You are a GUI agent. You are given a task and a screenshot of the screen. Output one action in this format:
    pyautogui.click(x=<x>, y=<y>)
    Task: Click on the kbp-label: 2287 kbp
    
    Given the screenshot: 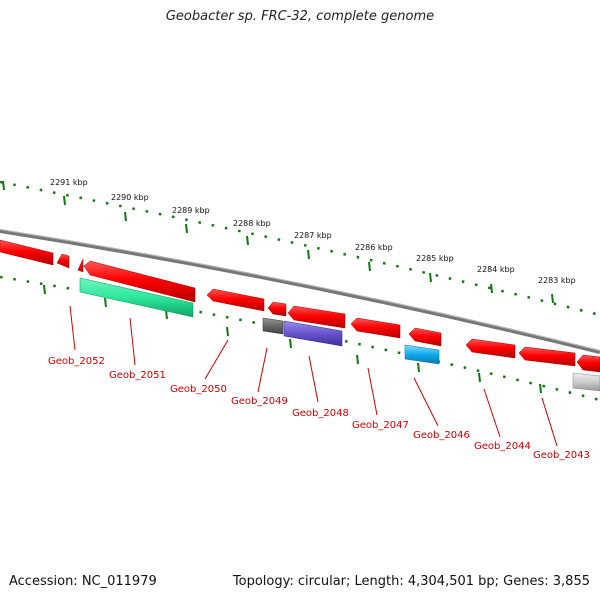 What is the action you would take?
    pyautogui.click(x=313, y=235)
    